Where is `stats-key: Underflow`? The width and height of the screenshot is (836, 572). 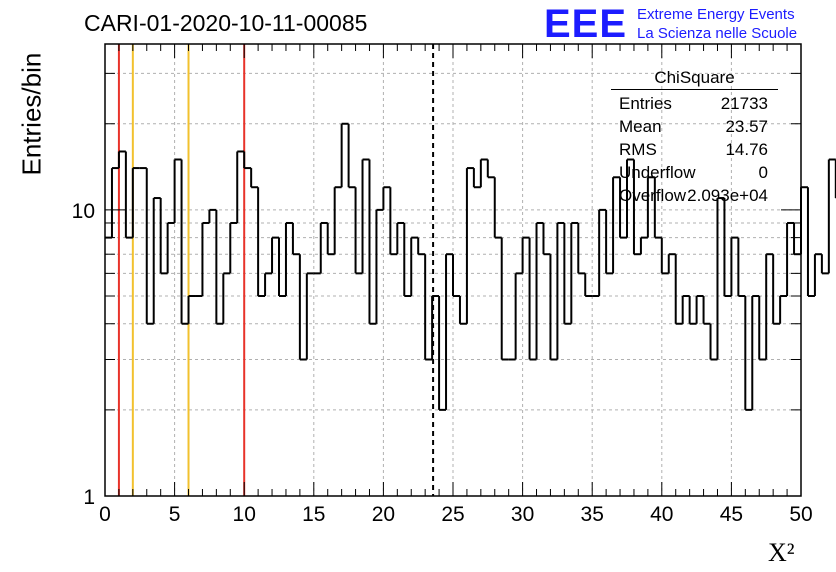
stats-key: Underflow is located at coordinates (657, 172).